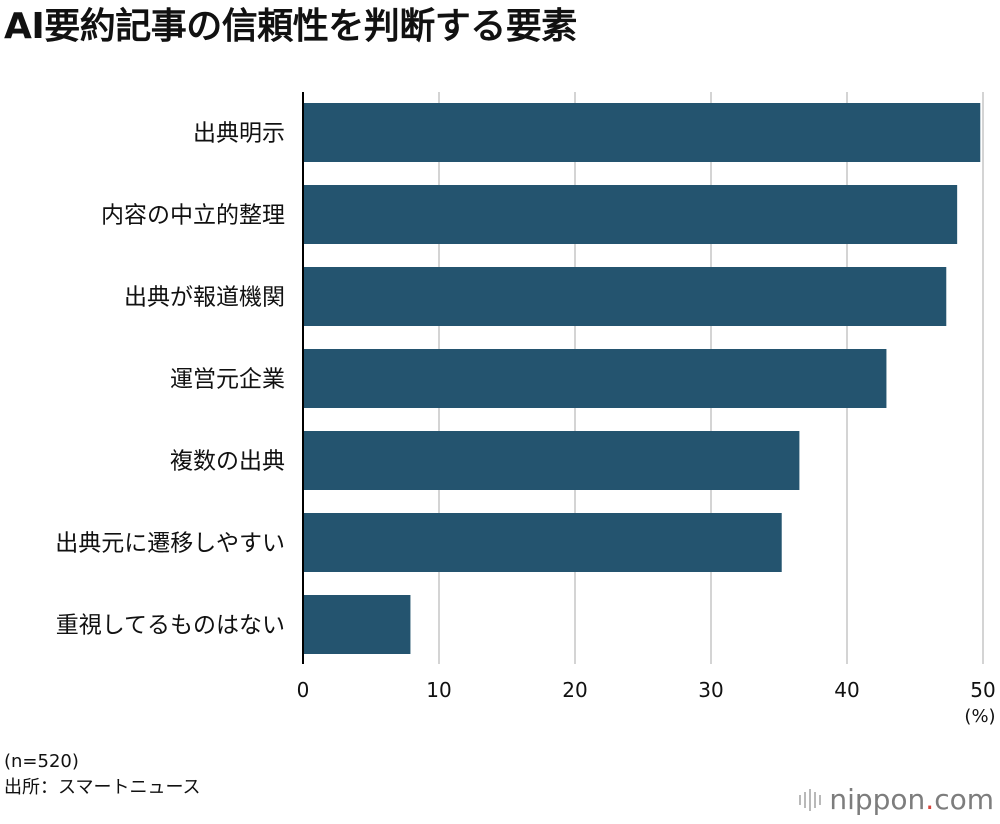 This screenshot has width=1000, height=824. Describe the element at coordinates (303, 690) in the screenshot. I see `x-tick-label: 0` at that location.